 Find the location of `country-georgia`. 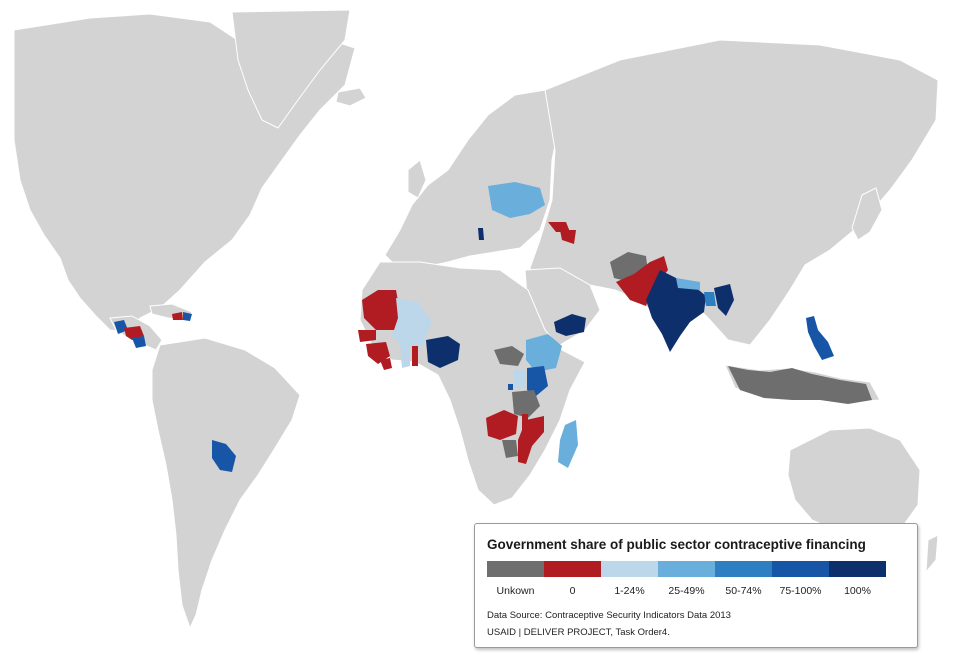

country-georgia is located at coordinates (559, 227).